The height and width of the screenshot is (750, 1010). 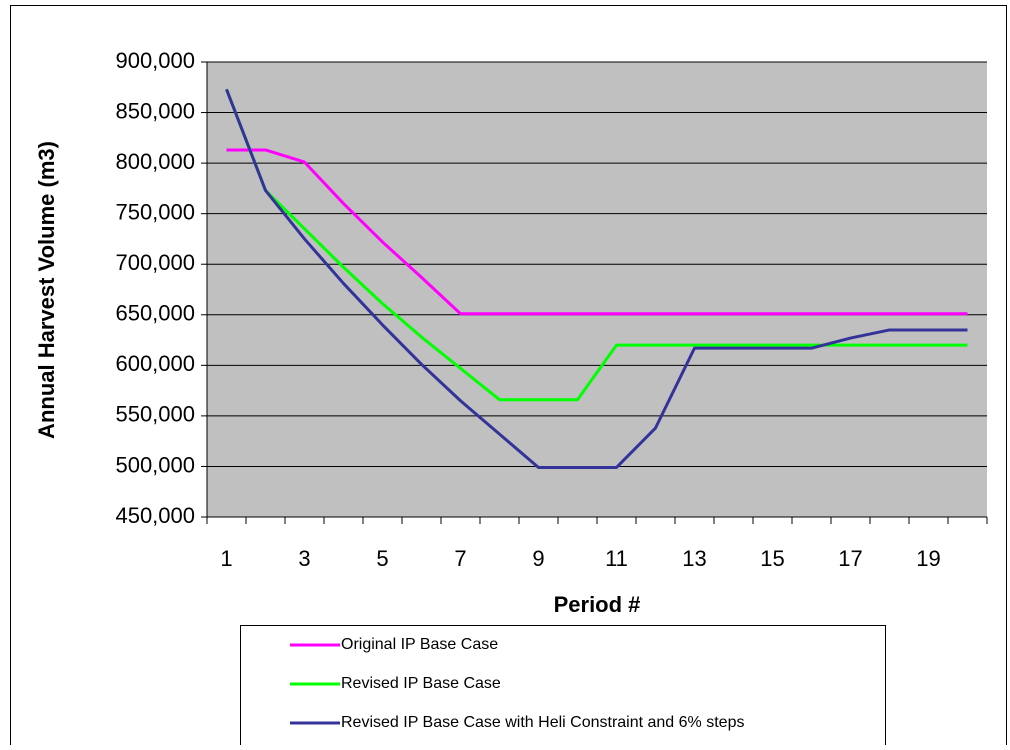 What do you see at coordinates (155, 313) in the screenshot?
I see `y-tick-label: 650,000` at bounding box center [155, 313].